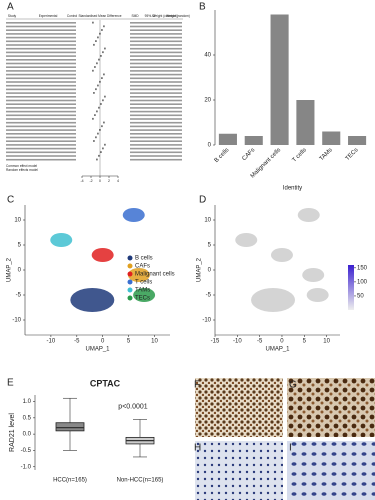  Describe the element at coordinates (164, 16) in the screenshot. I see `forest-header: Weight (common)` at that location.